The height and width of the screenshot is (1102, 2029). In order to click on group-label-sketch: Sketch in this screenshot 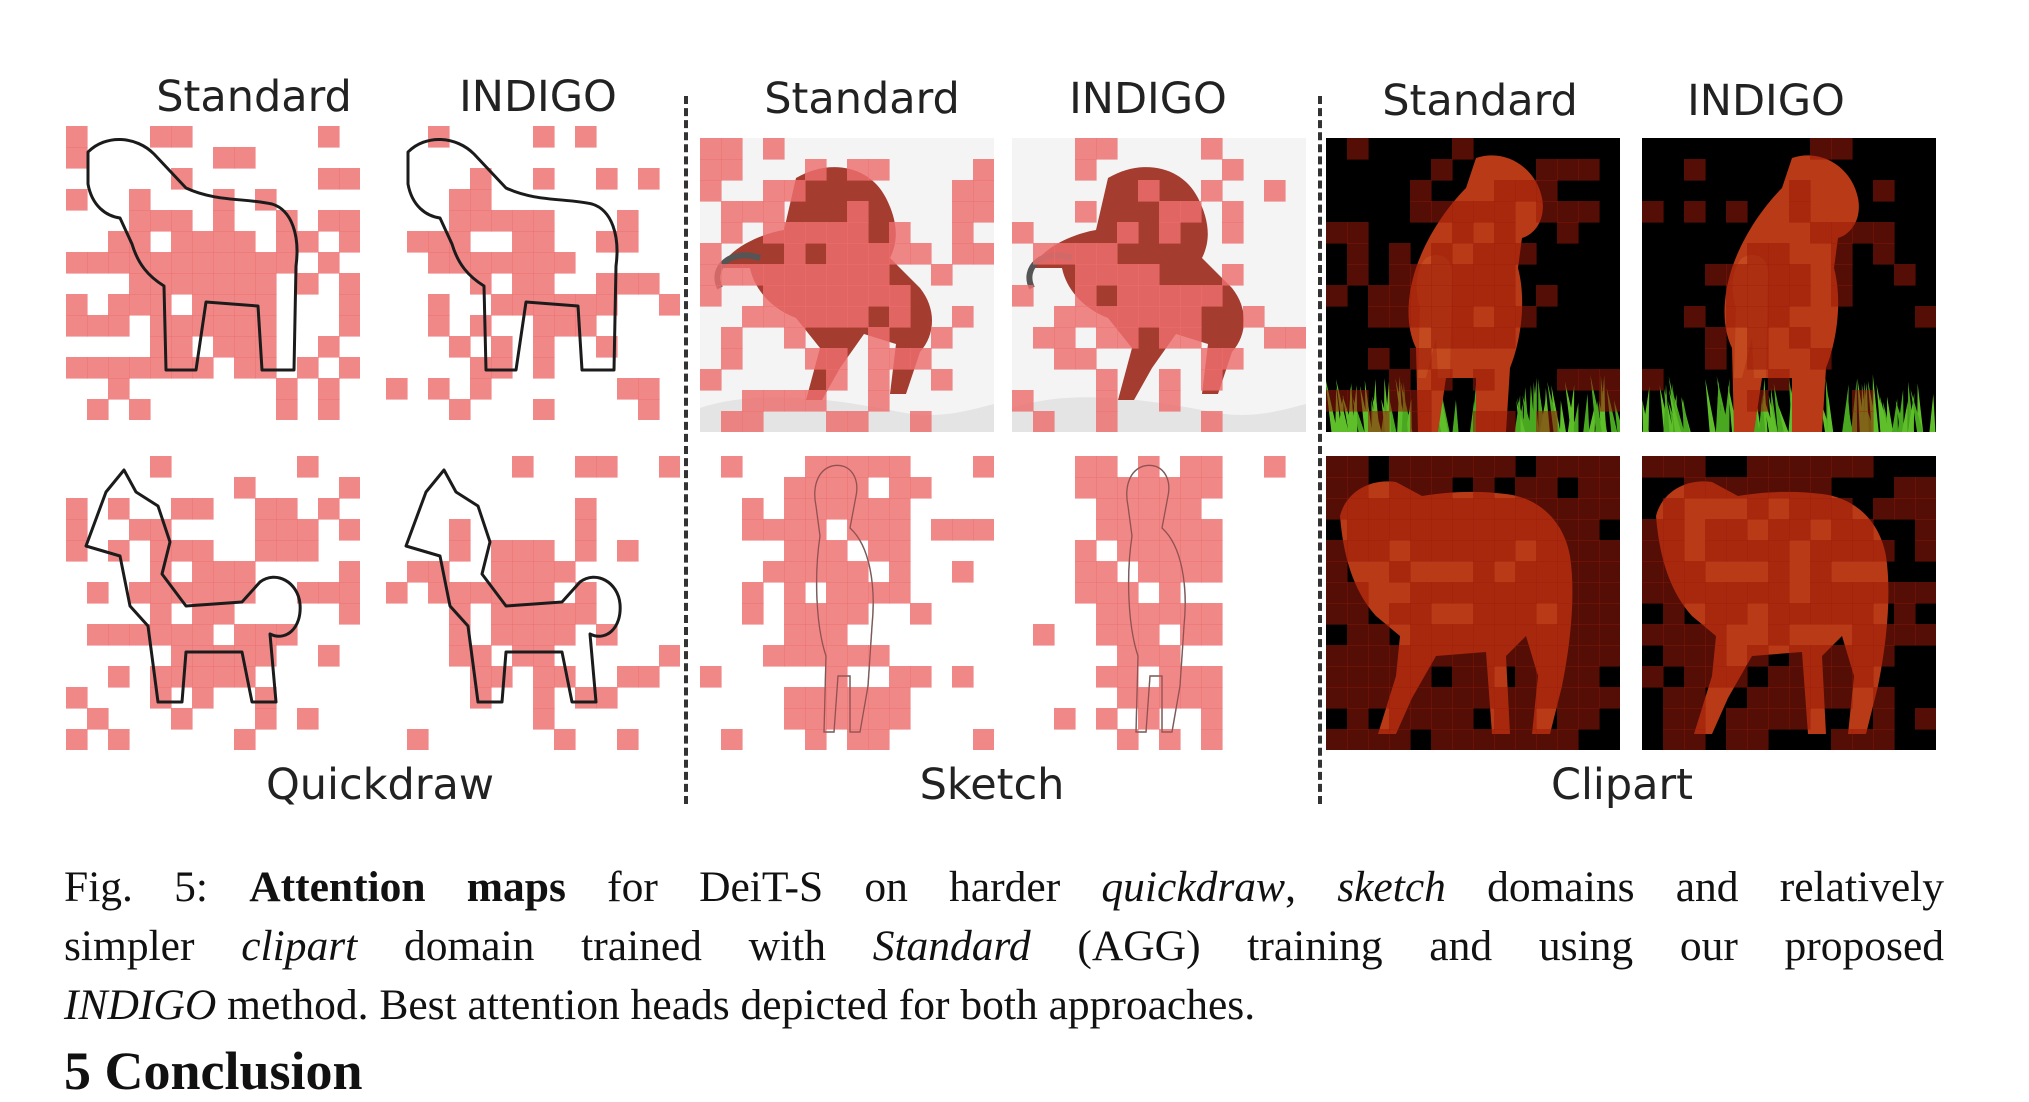, I will do `click(992, 785)`.